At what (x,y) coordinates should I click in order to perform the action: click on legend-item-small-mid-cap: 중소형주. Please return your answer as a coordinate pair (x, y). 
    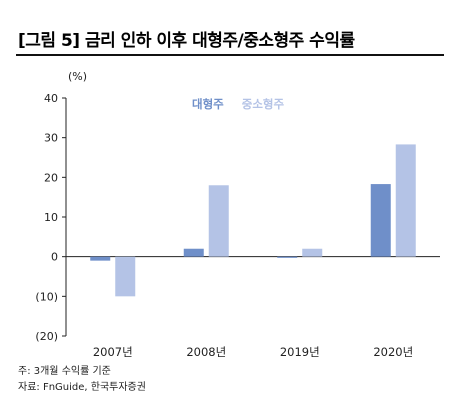
    Looking at the image, I should click on (263, 104).